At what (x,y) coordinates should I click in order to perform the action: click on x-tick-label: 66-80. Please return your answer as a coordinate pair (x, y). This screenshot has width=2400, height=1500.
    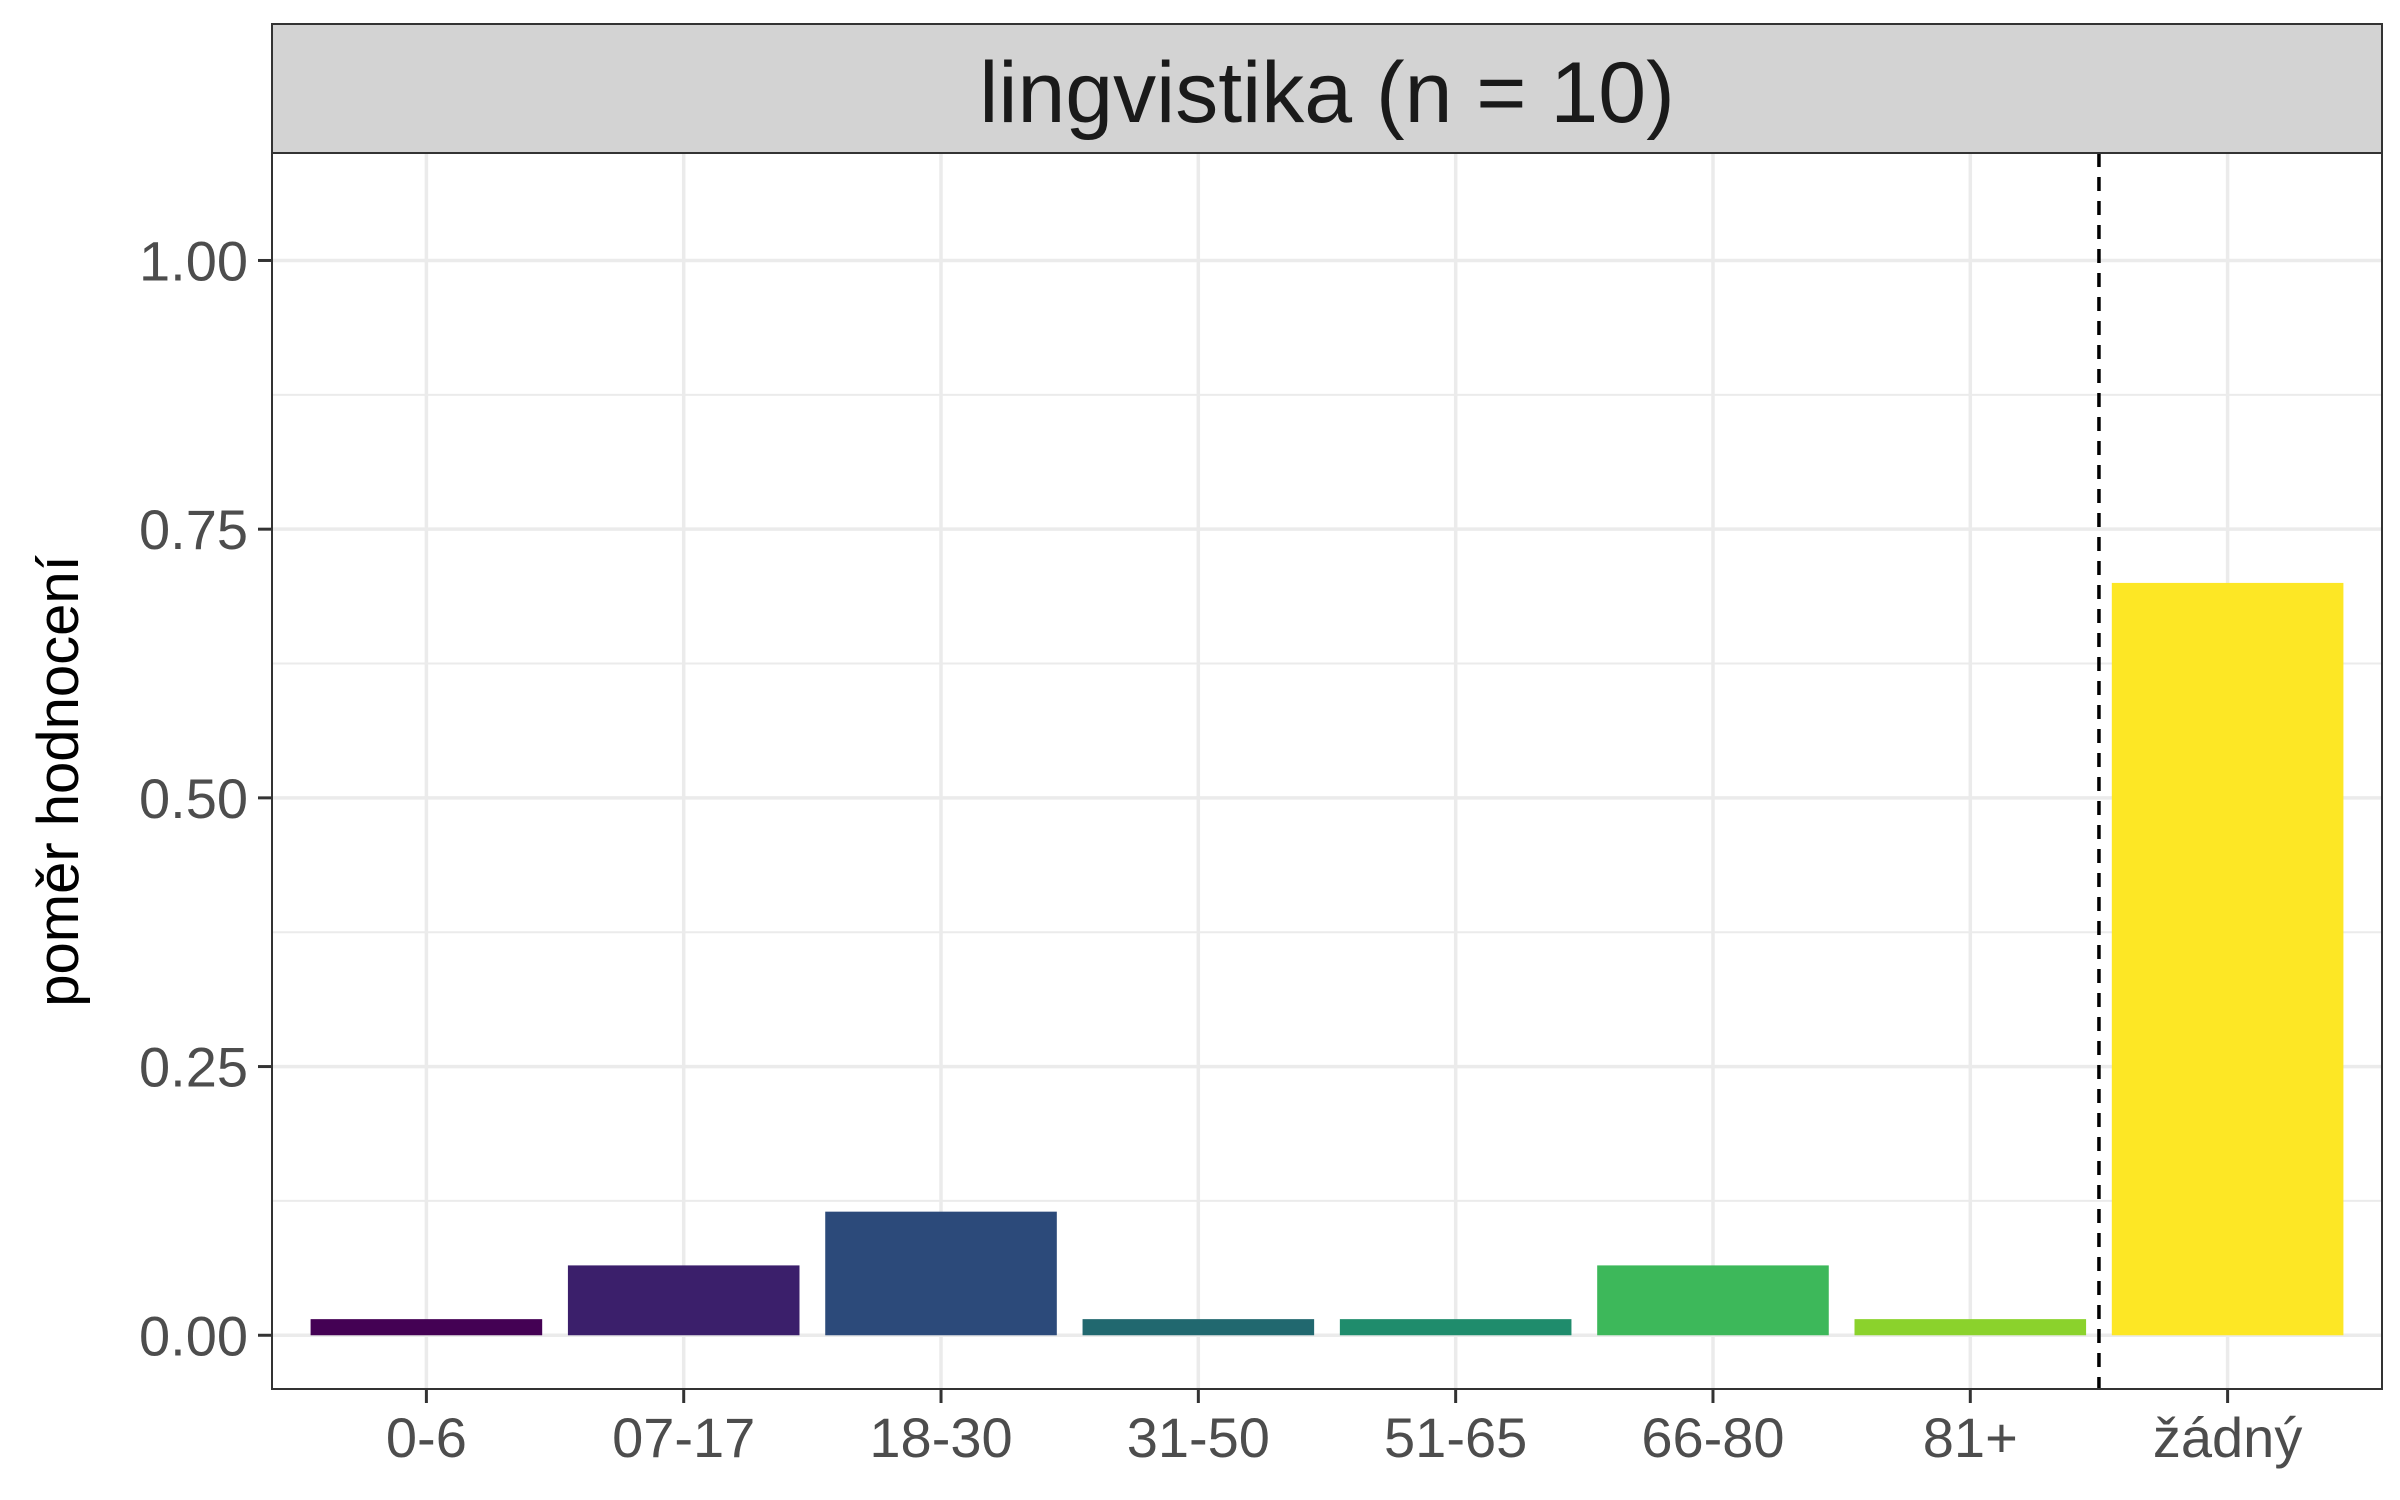
    Looking at the image, I should click on (1712, 1437).